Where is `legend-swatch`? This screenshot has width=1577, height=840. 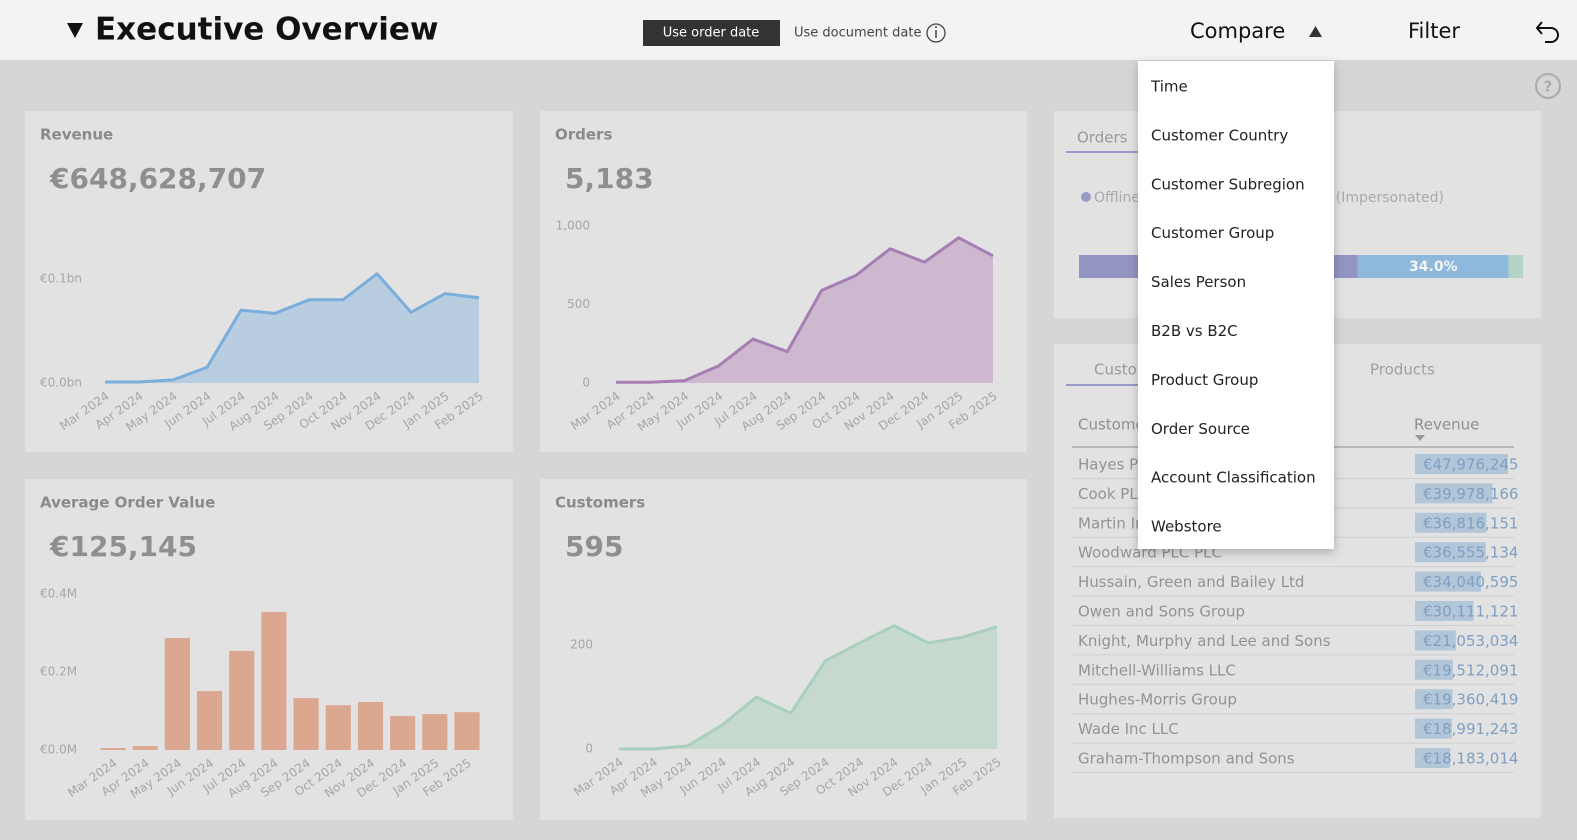 legend-swatch is located at coordinates (1086, 197).